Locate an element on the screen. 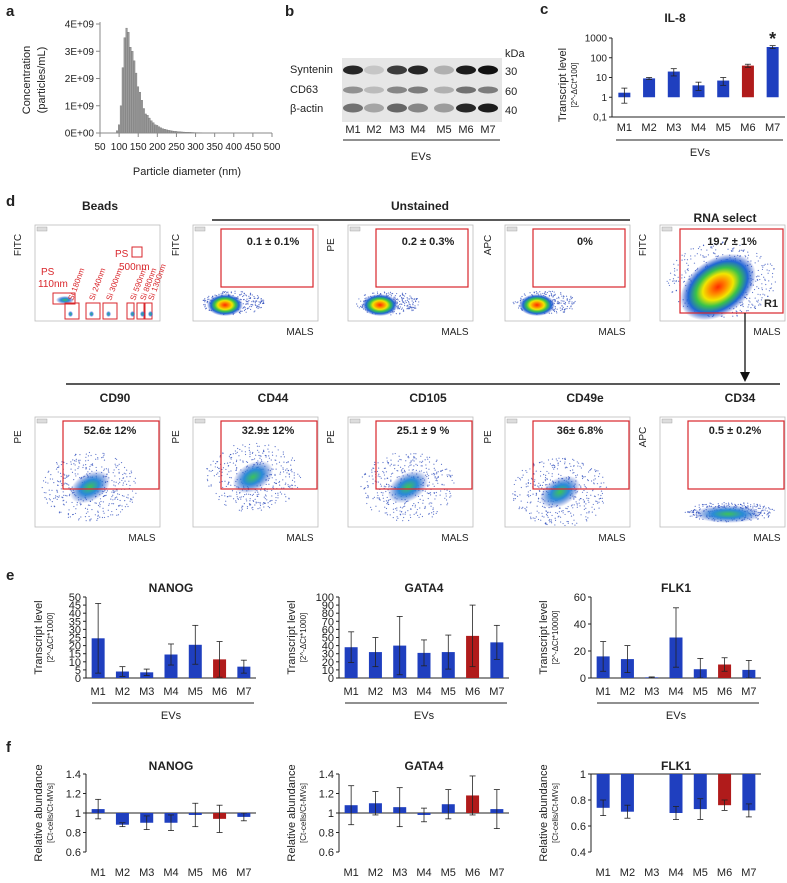 This screenshot has width=787, height=883. blot-band is located at coordinates (397, 90).